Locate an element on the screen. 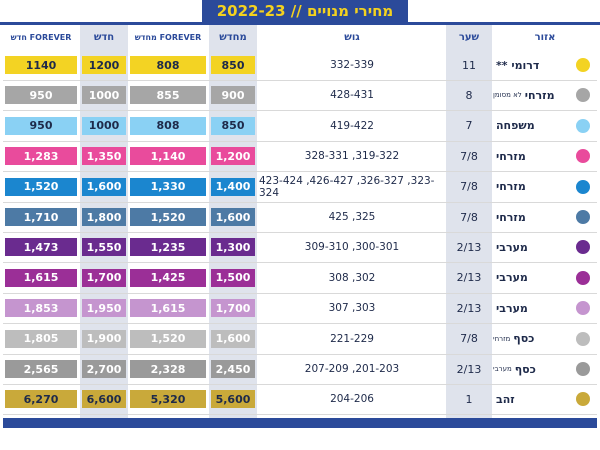  renew-price: 2,450 is located at coordinates (233, 369).